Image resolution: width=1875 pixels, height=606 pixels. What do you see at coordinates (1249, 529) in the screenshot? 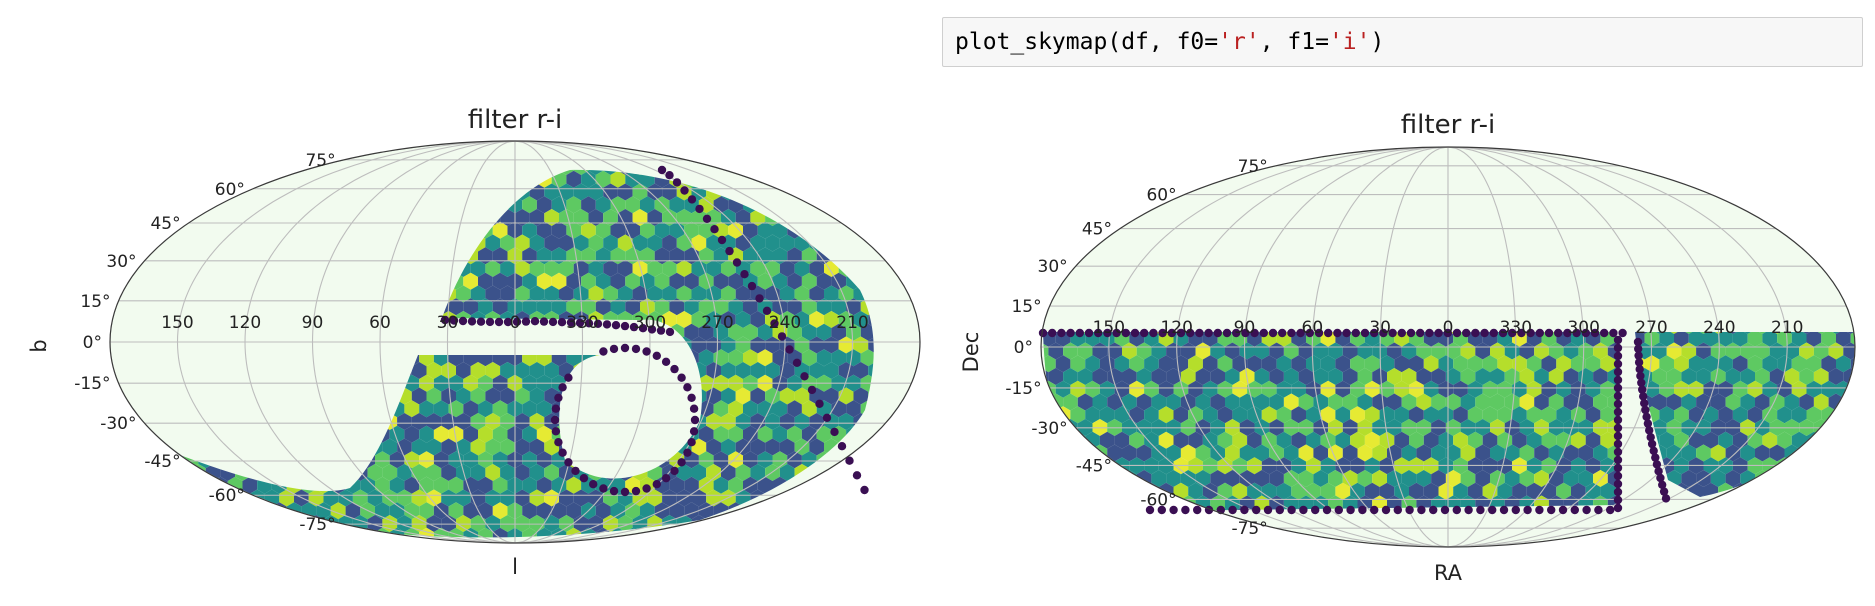
I see `y-tick-label: -75°` at bounding box center [1249, 529].